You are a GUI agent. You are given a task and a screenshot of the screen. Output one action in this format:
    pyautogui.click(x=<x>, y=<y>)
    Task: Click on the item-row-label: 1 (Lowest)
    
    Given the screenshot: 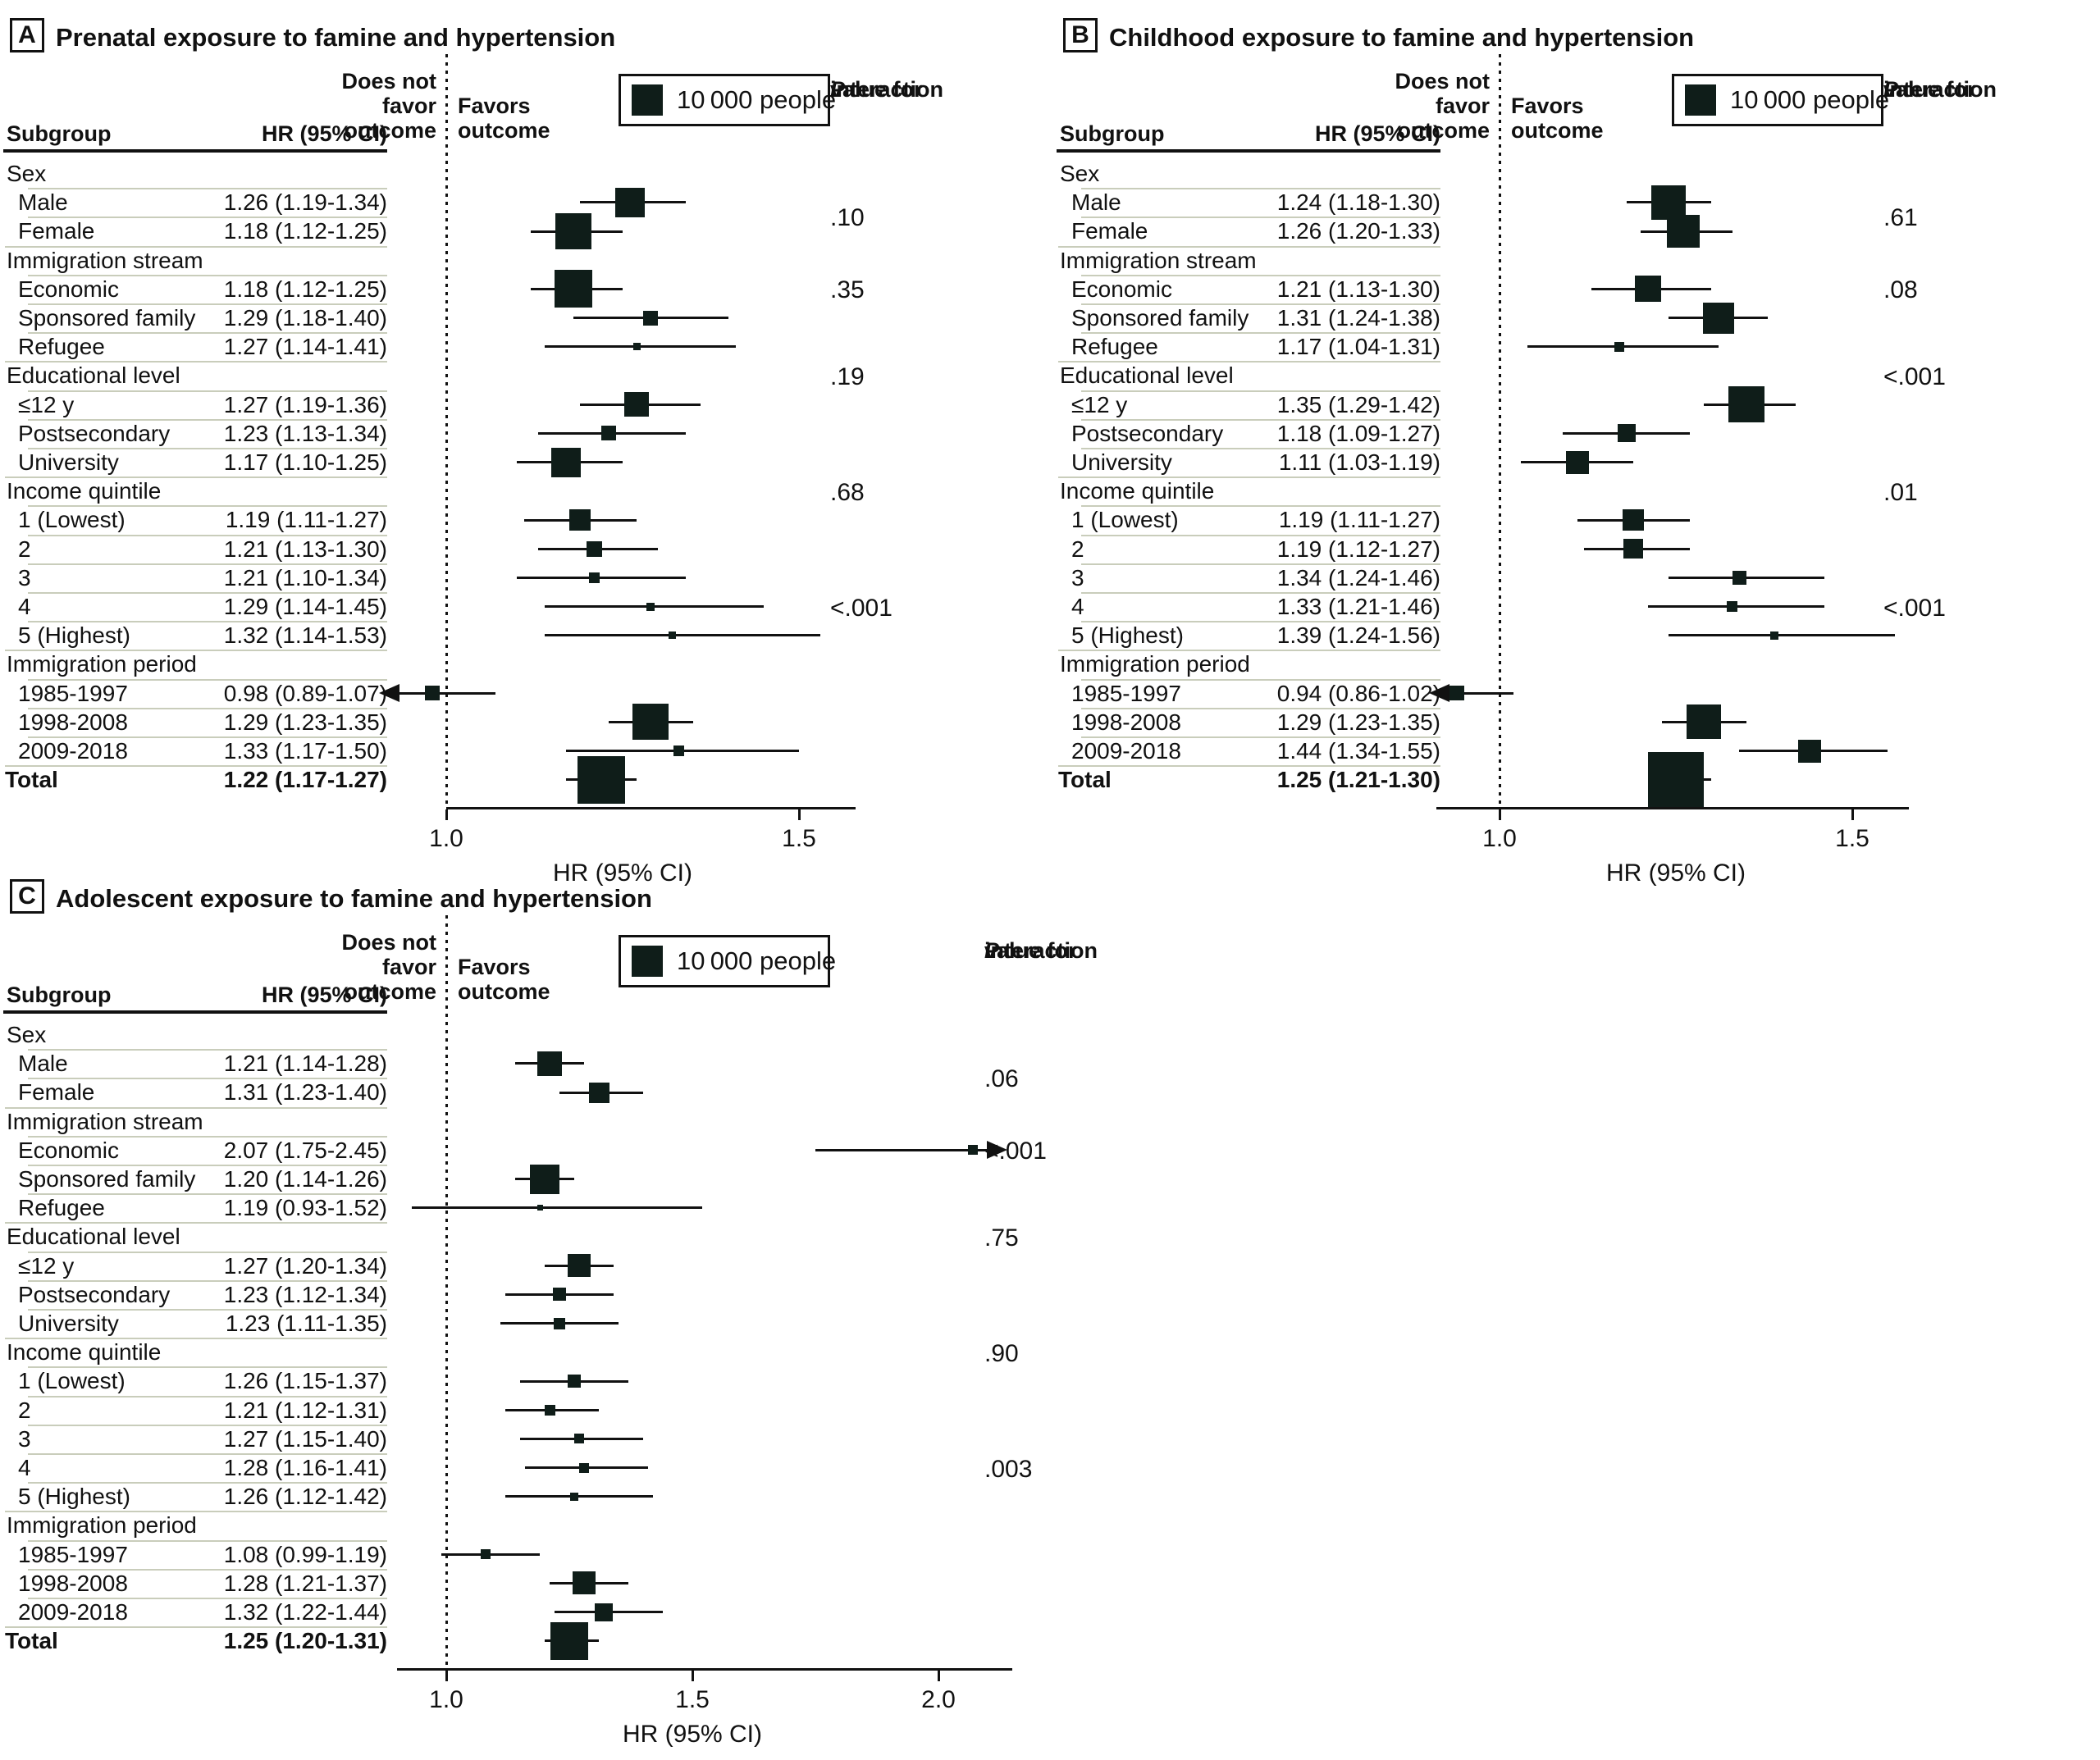 What is the action you would take?
    pyautogui.click(x=72, y=1381)
    